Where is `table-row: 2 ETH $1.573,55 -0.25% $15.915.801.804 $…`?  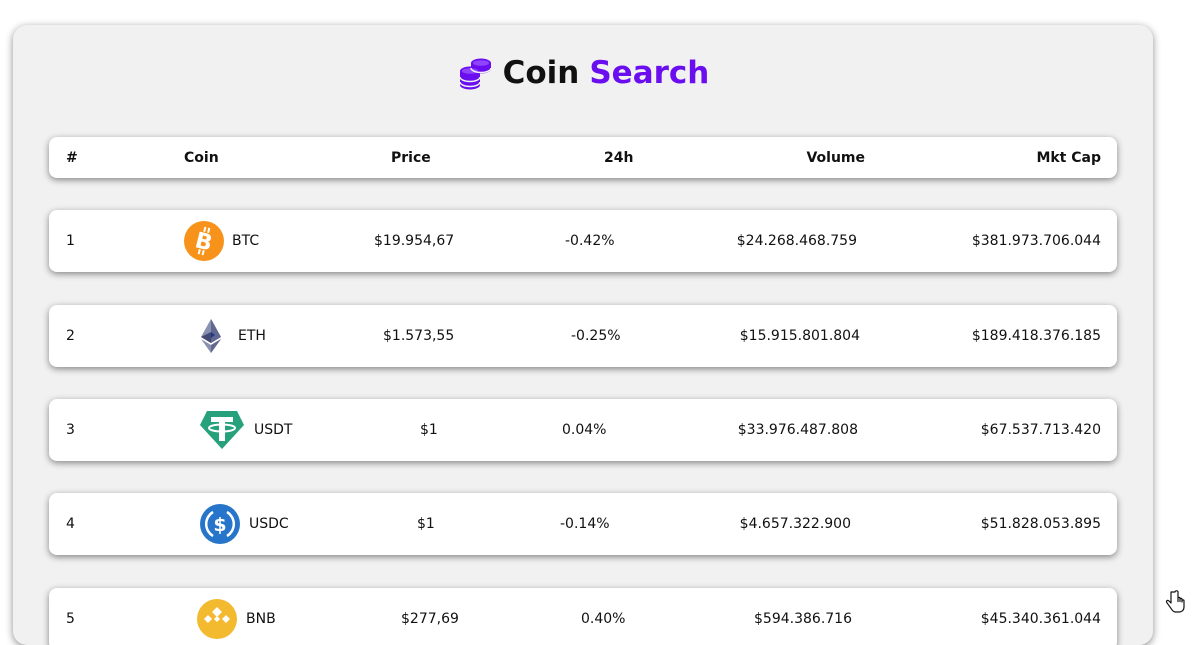 table-row: 2 ETH $1.573,55 -0.25% $15.915.801.804 $… is located at coordinates (583, 336).